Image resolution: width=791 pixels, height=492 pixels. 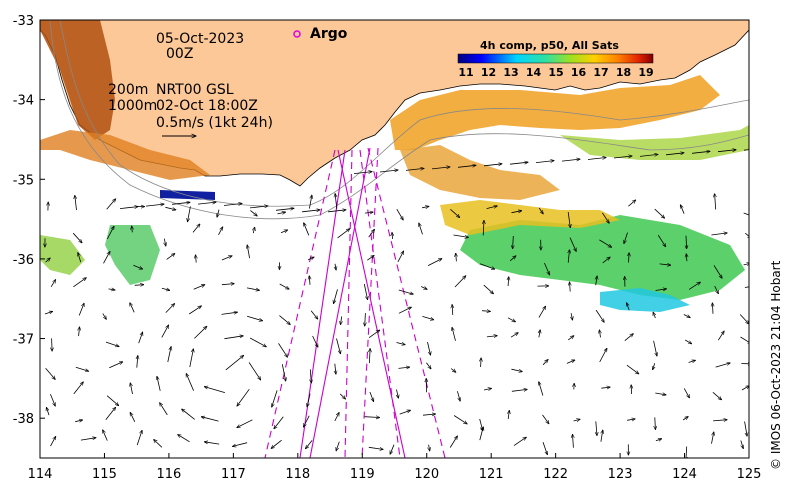 I want to click on colorbar-ticks: 11 12 13 14 15 16 17 18 19, so click(x=555, y=72).